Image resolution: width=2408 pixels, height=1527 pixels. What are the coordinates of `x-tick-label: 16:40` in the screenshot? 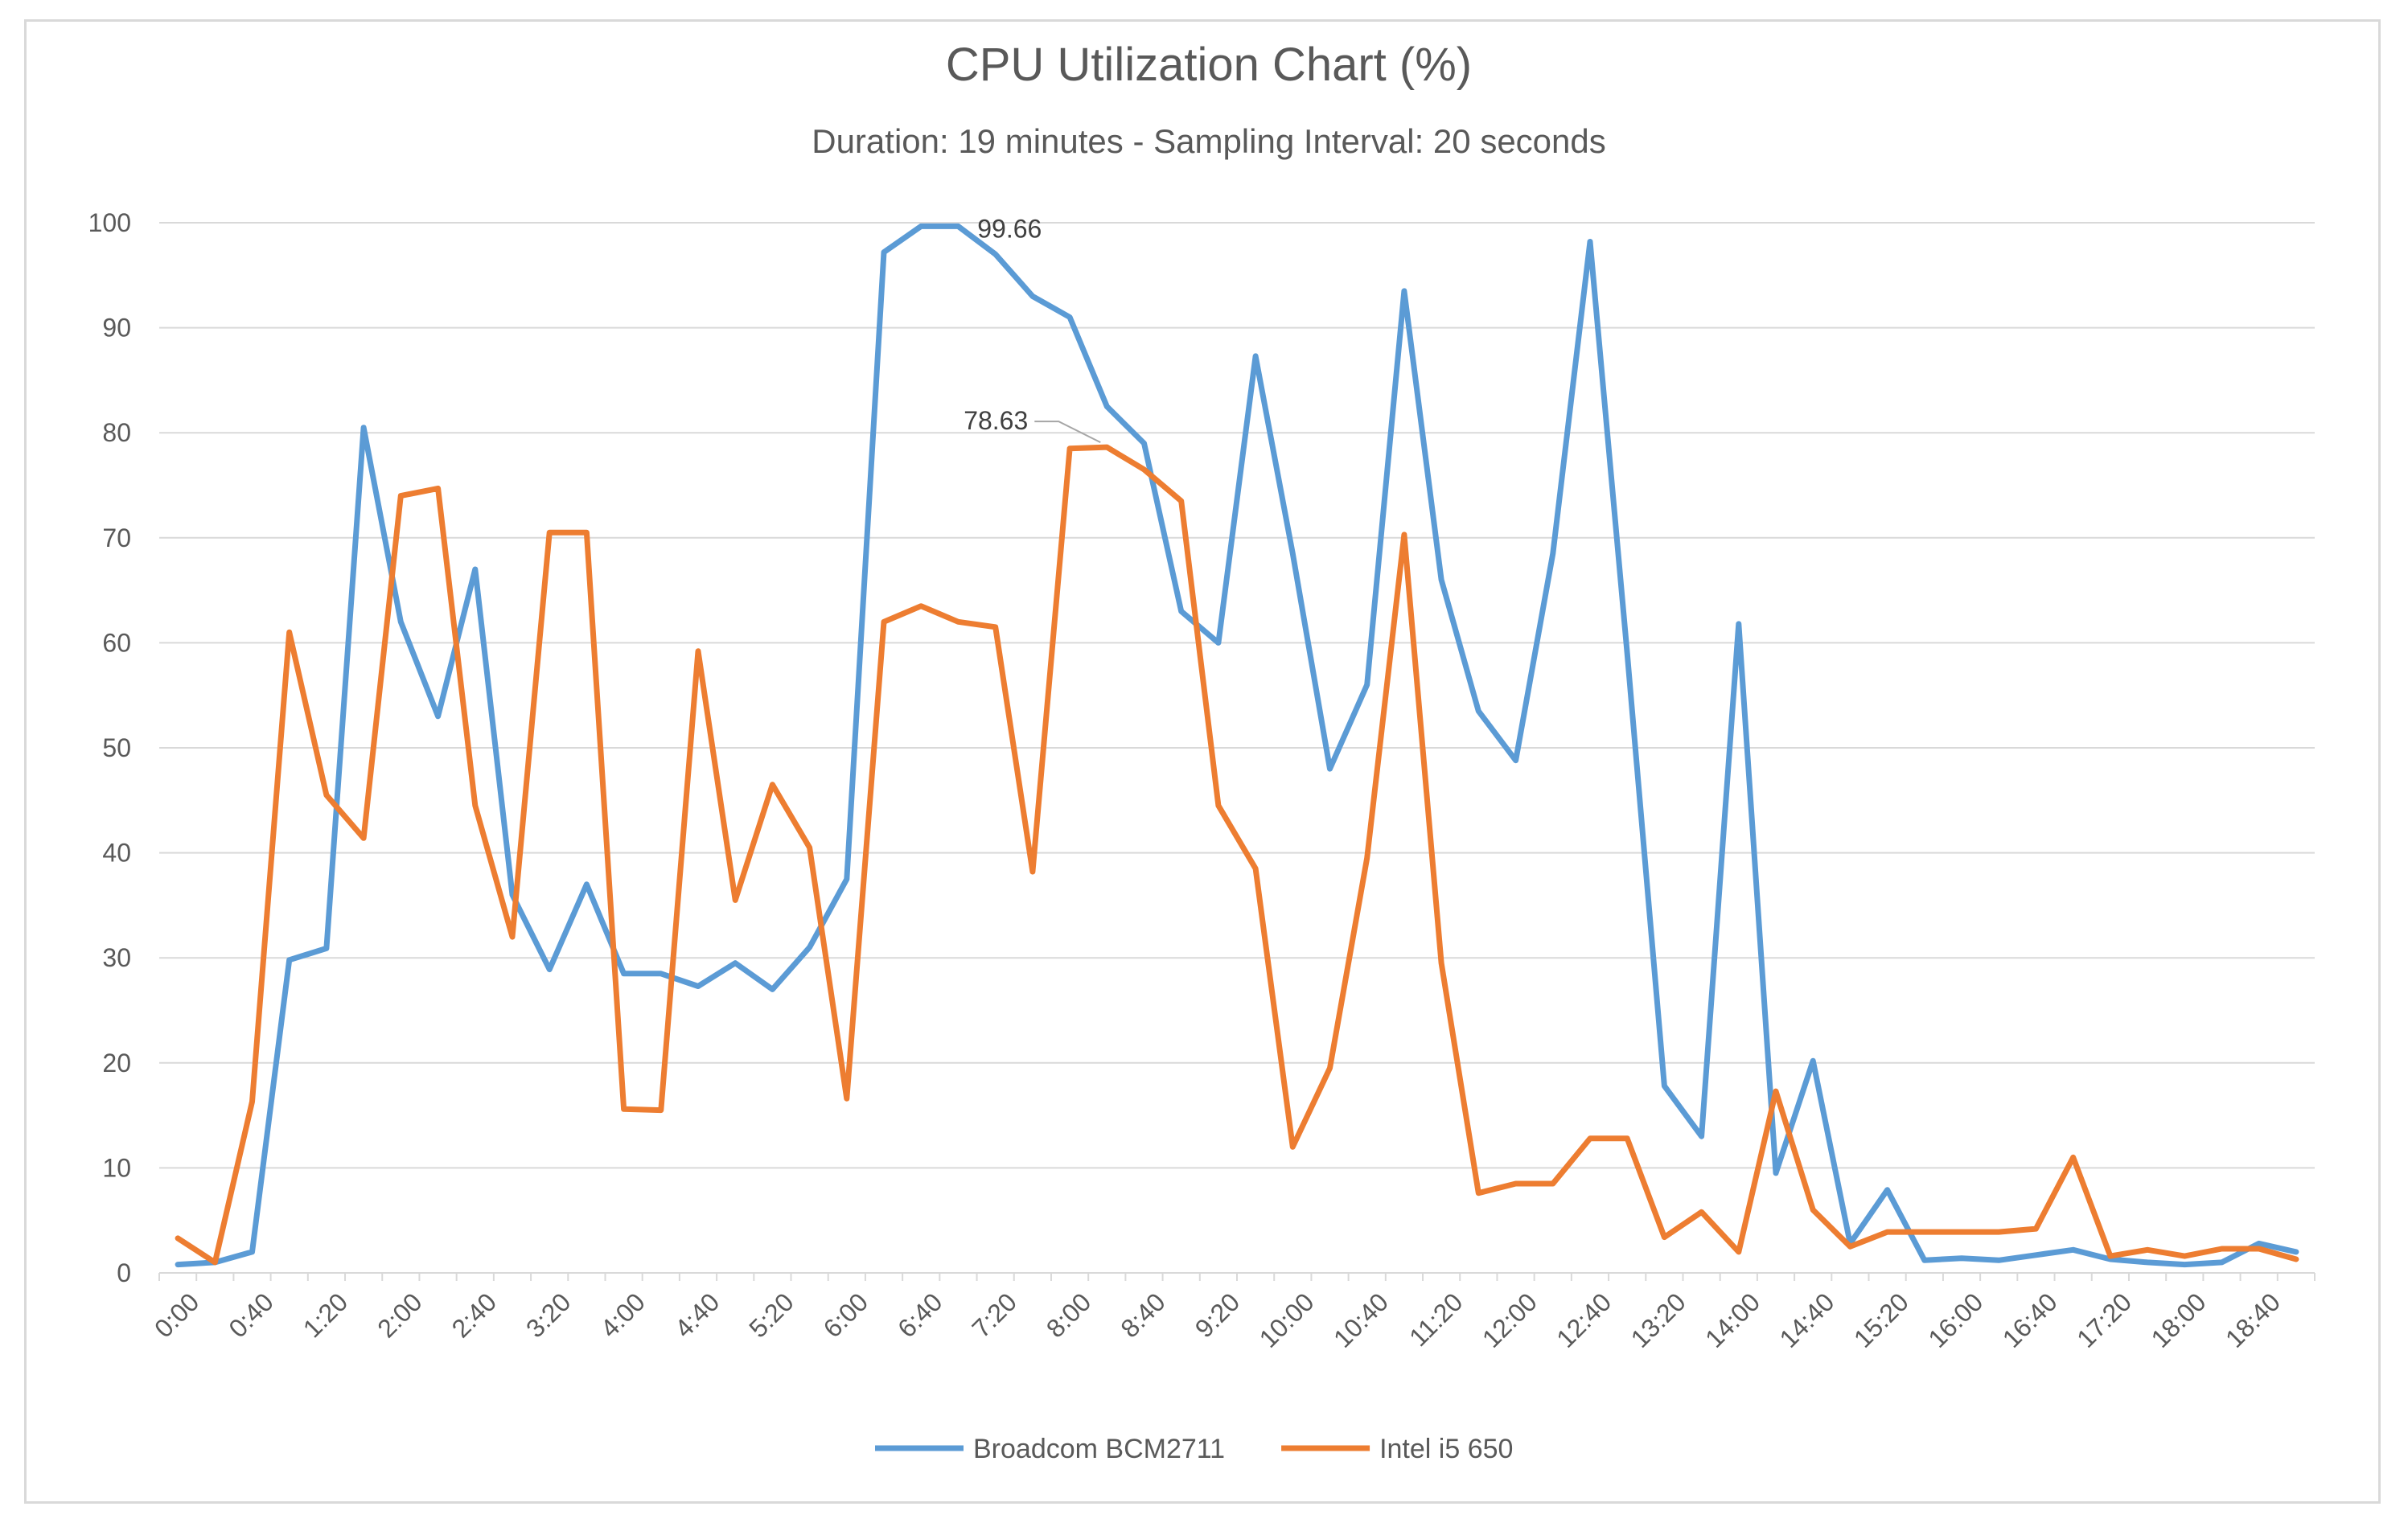 It's located at (2030, 1320).